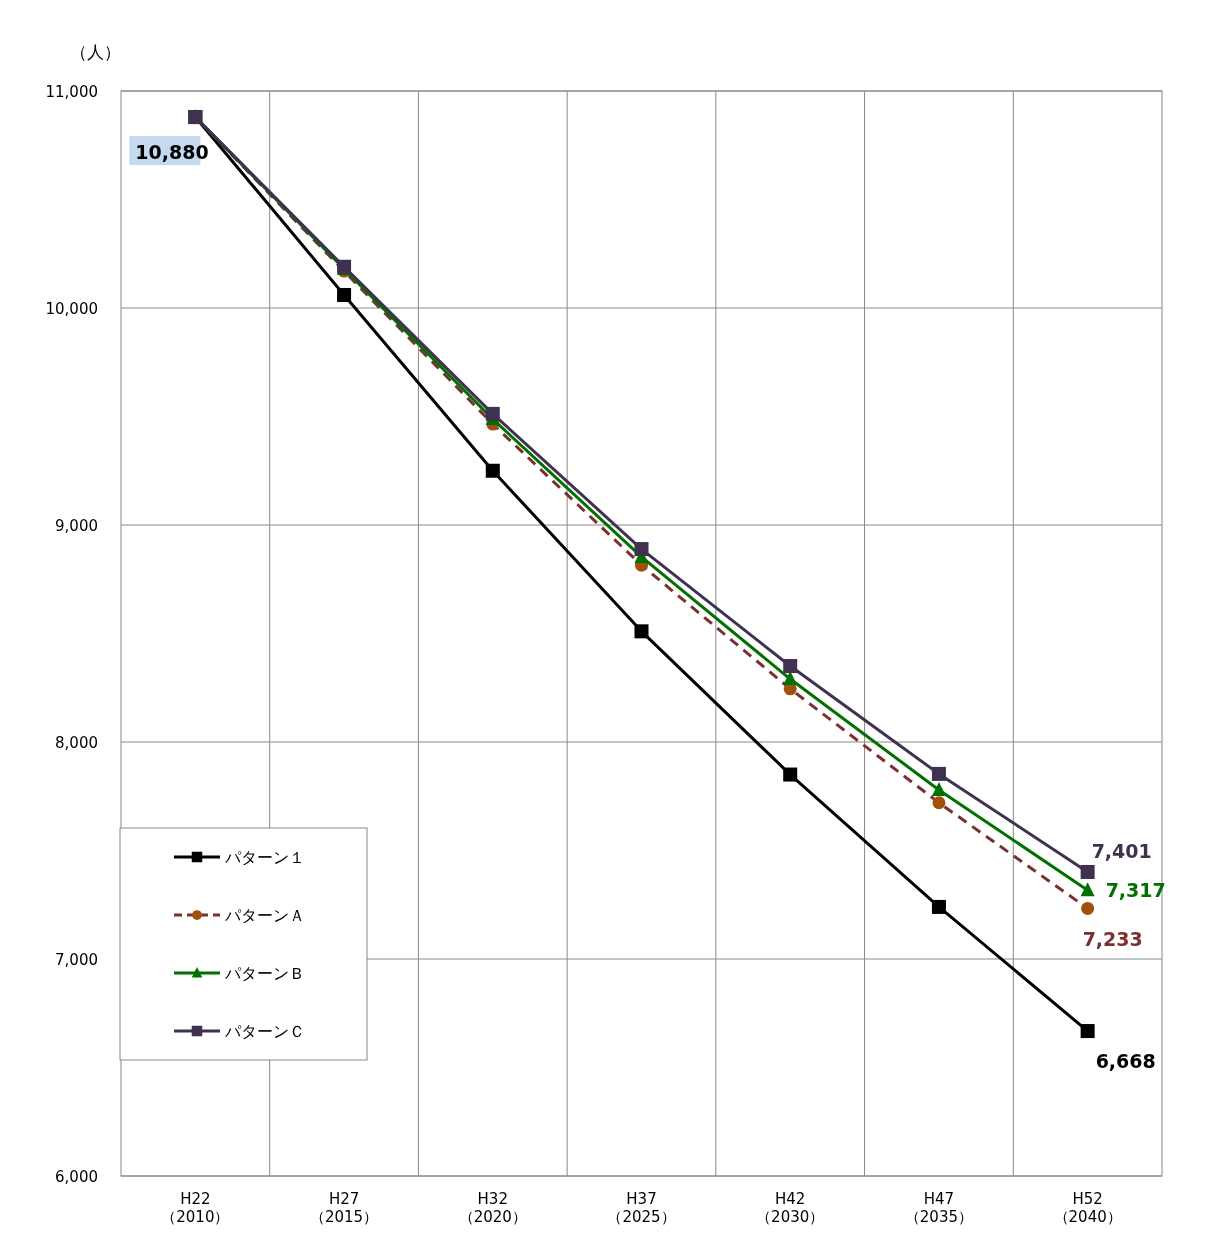 The width and height of the screenshot is (1211, 1244). What do you see at coordinates (264, 1031) in the screenshot?
I see `legend-label: パターンＣ` at bounding box center [264, 1031].